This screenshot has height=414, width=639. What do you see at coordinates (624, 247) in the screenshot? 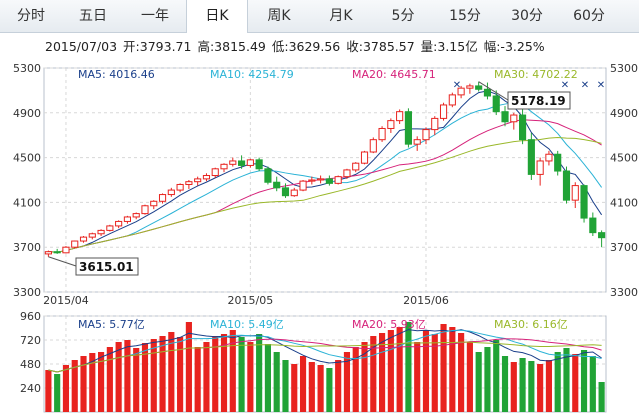
I see `price-tick-right: 3700` at bounding box center [624, 247].